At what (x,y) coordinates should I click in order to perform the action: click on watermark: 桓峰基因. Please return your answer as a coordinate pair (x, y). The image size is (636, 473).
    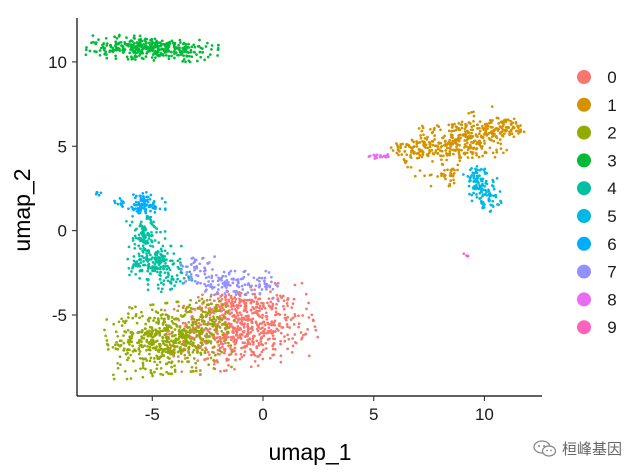
    Looking at the image, I should click on (577, 448).